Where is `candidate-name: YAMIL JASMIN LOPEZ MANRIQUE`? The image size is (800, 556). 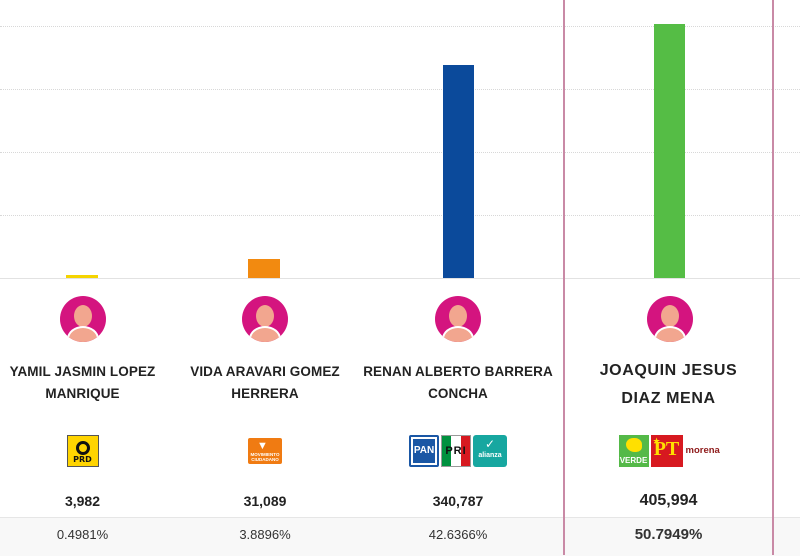 candidate-name: YAMIL JASMIN LOPEZ MANRIQUE is located at coordinates (82, 382).